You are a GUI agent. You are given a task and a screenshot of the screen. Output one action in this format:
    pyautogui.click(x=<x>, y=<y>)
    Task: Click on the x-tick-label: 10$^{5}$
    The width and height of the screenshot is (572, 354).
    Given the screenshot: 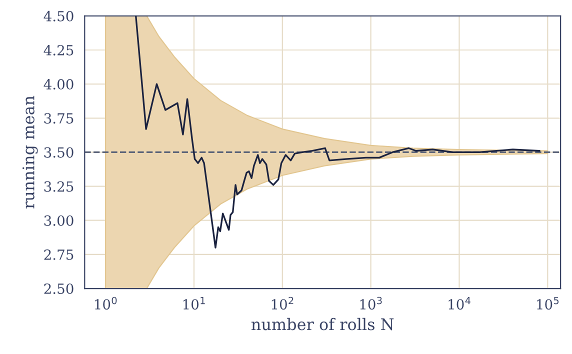 What is the action you would take?
    pyautogui.click(x=548, y=303)
    